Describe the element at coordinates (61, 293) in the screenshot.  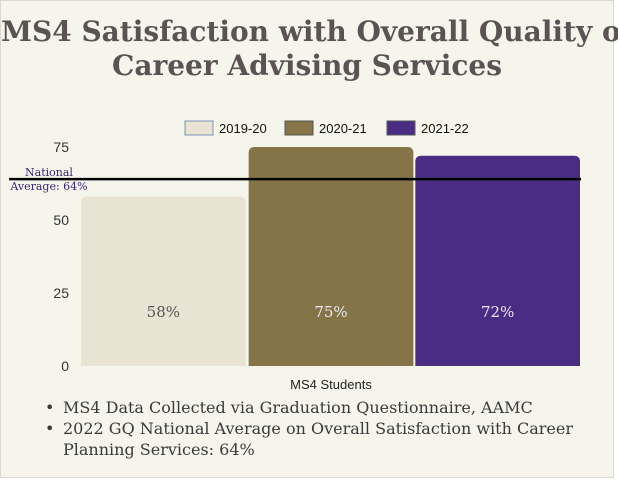
I see `y-tick-label: 25` at that location.